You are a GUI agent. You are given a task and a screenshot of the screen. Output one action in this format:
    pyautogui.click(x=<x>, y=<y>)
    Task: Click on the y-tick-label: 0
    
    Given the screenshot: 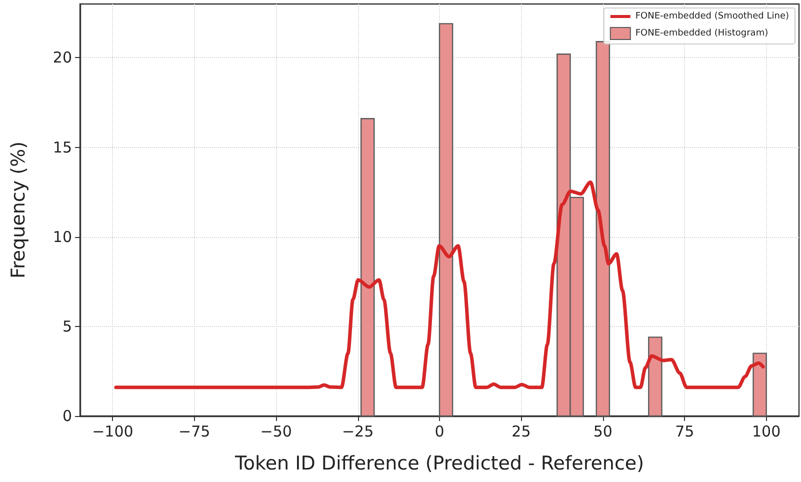 What is the action you would take?
    pyautogui.click(x=67, y=416)
    